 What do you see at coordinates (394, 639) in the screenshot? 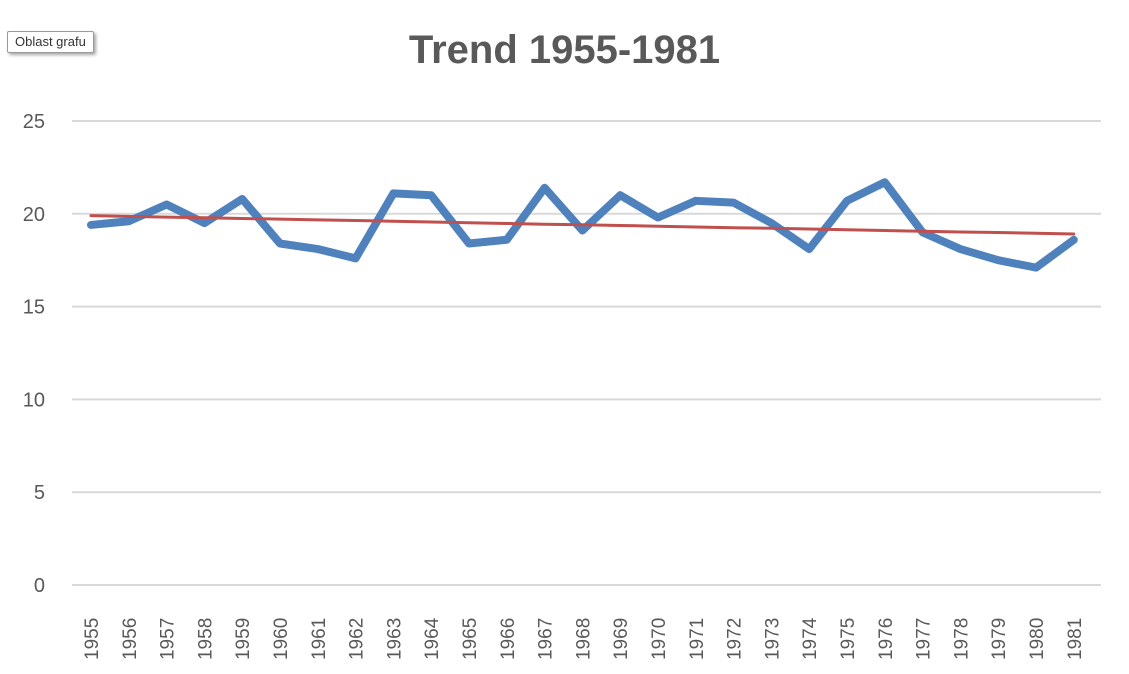
I see `x-tick-label: 1963` at bounding box center [394, 639].